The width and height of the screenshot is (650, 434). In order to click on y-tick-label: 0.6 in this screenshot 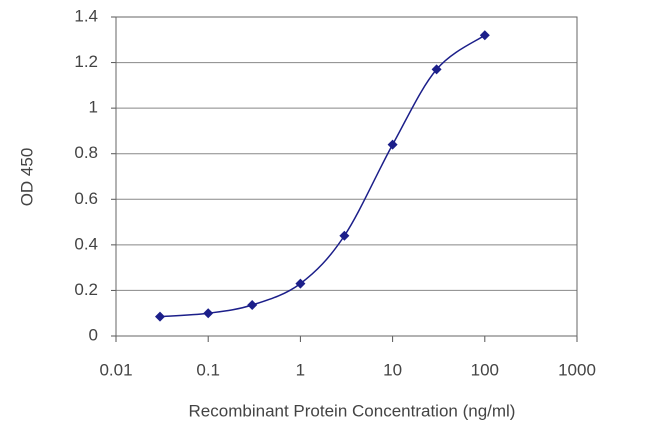, I will do `click(86, 198)`.